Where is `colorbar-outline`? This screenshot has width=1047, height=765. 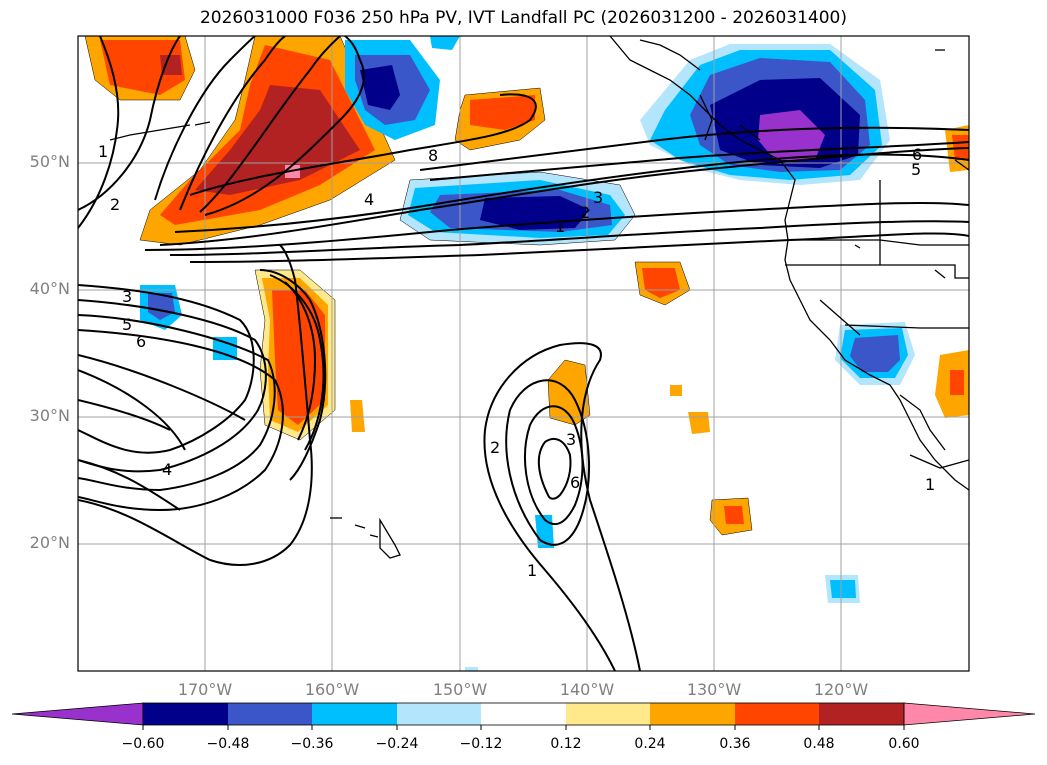
colorbar-outline is located at coordinates (523, 714).